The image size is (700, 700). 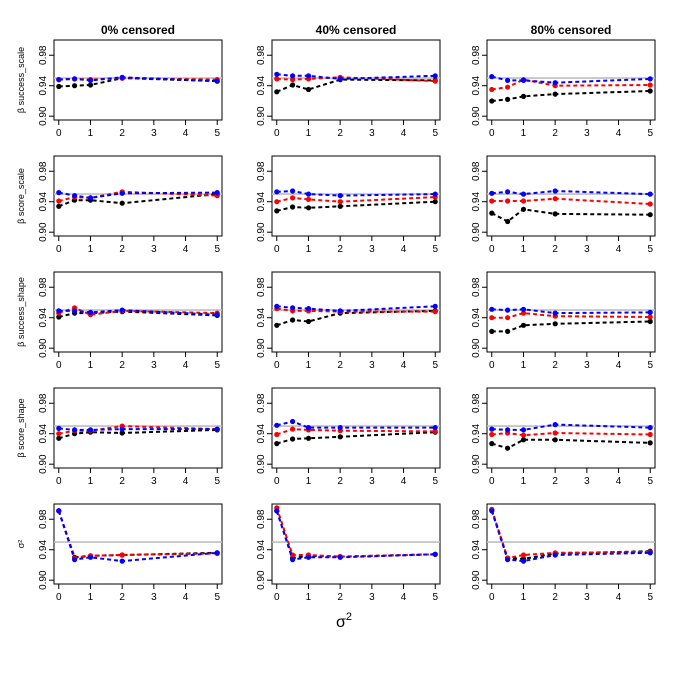 I want to click on row-label: β score_scale, so click(x=21, y=196).